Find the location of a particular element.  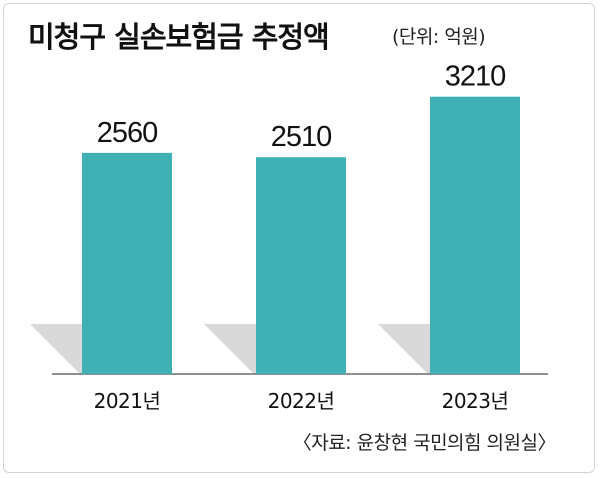

bar-value-label: 3210 is located at coordinates (475, 77).